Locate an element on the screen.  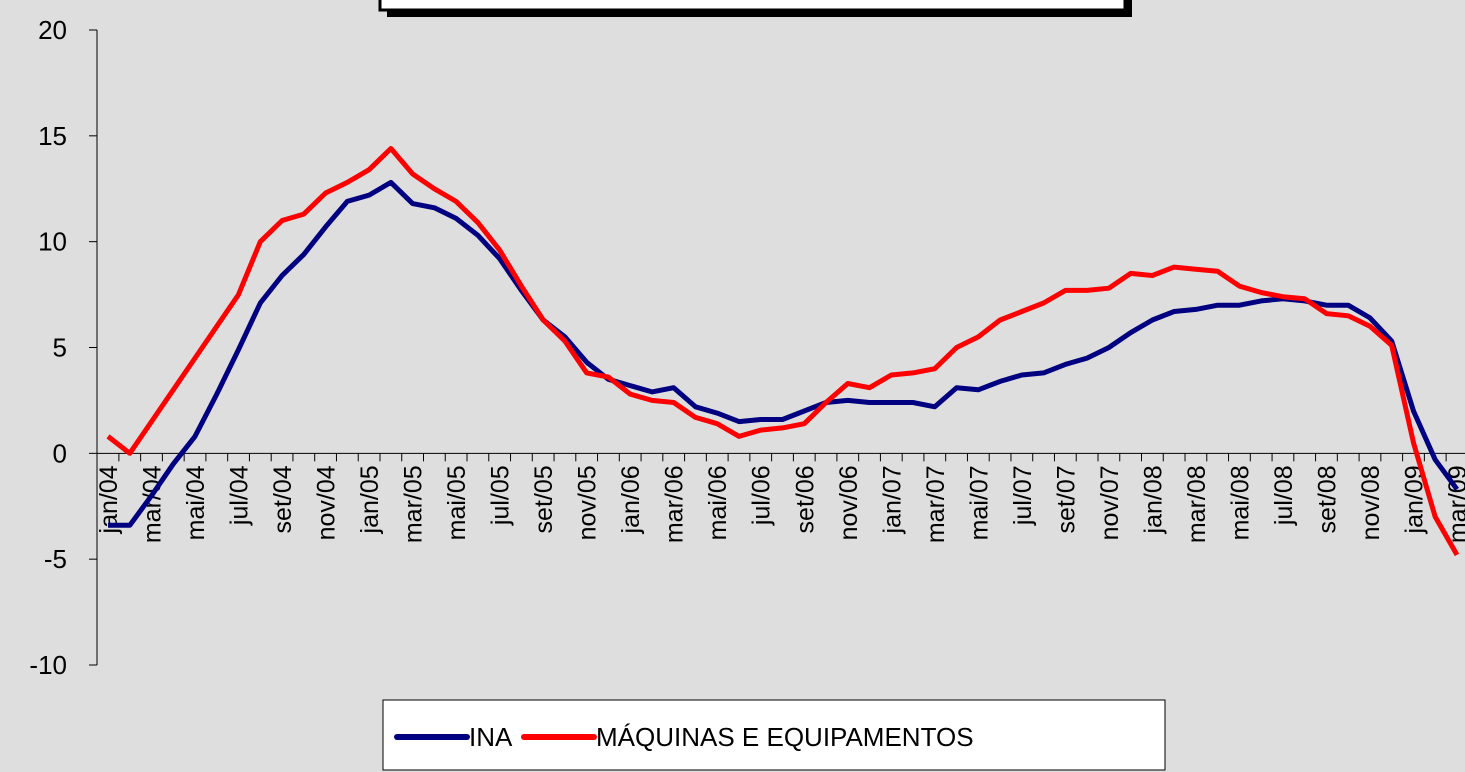
x-tick-label: set/08 is located at coordinates (1327, 499).